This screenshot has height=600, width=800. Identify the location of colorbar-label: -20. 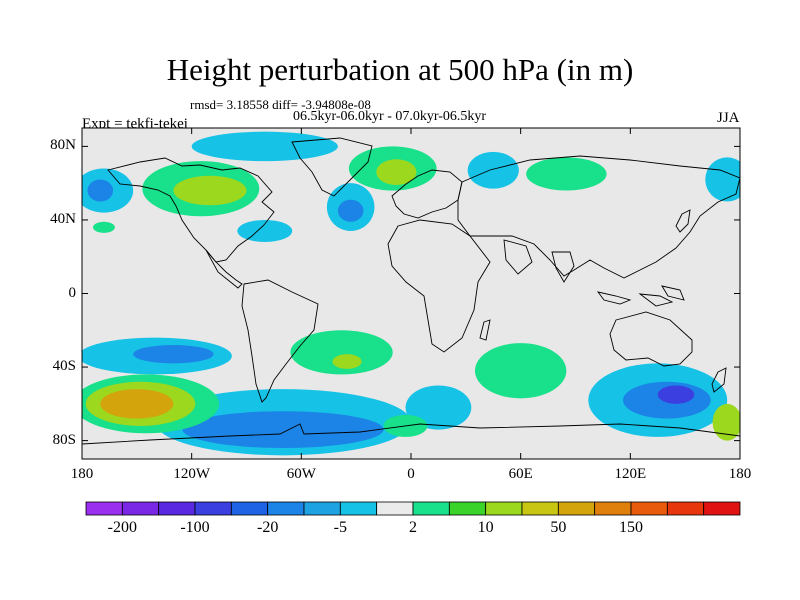
(267, 527).